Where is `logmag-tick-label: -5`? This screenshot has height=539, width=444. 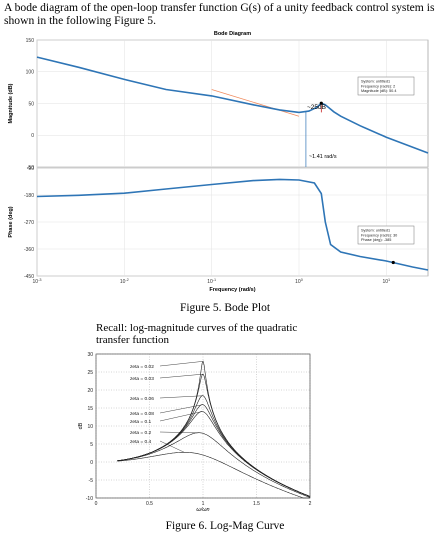
logmag-tick-label: -5 is located at coordinates (91, 481).